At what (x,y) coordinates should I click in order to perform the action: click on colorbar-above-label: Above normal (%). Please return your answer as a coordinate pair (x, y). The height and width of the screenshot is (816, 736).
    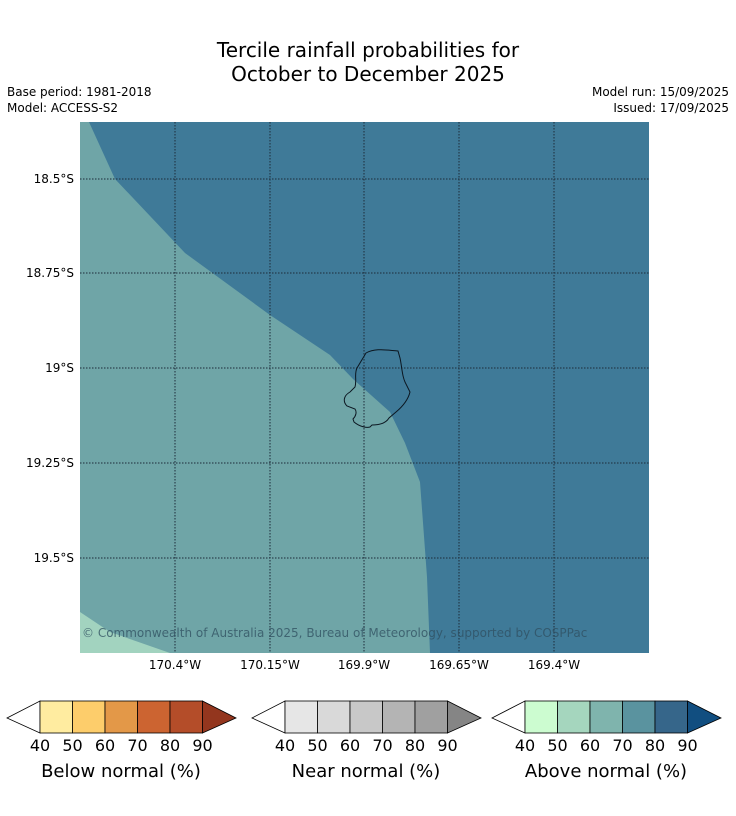
    Looking at the image, I should click on (606, 771).